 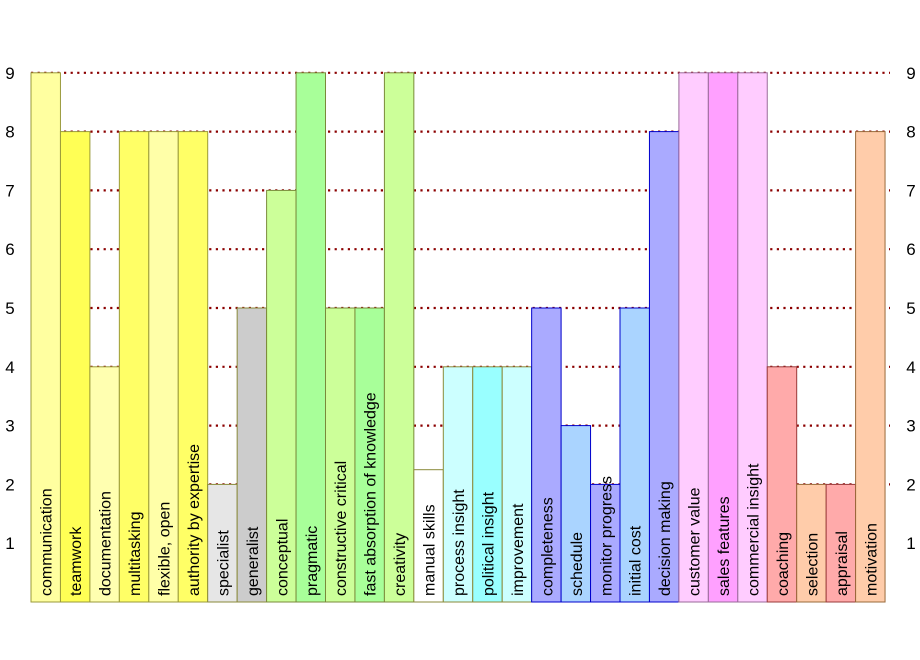 I want to click on bar-label: schedule, so click(x=577, y=564).